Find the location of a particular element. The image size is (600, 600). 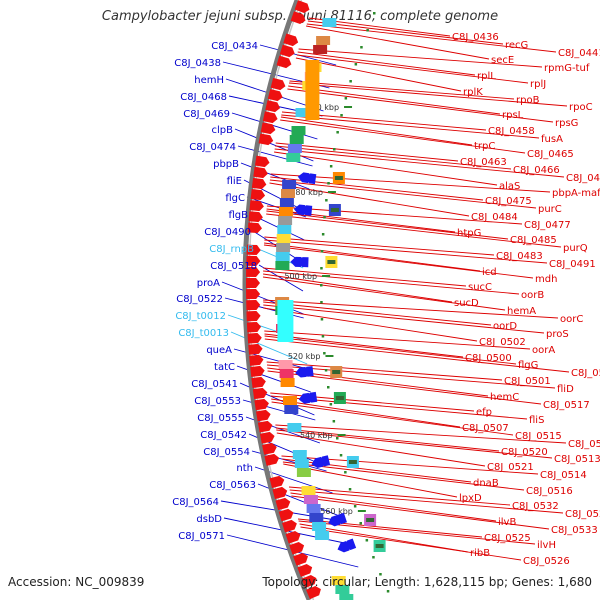

gene-label-right: C8J_0517 is located at coordinates (566, 405).